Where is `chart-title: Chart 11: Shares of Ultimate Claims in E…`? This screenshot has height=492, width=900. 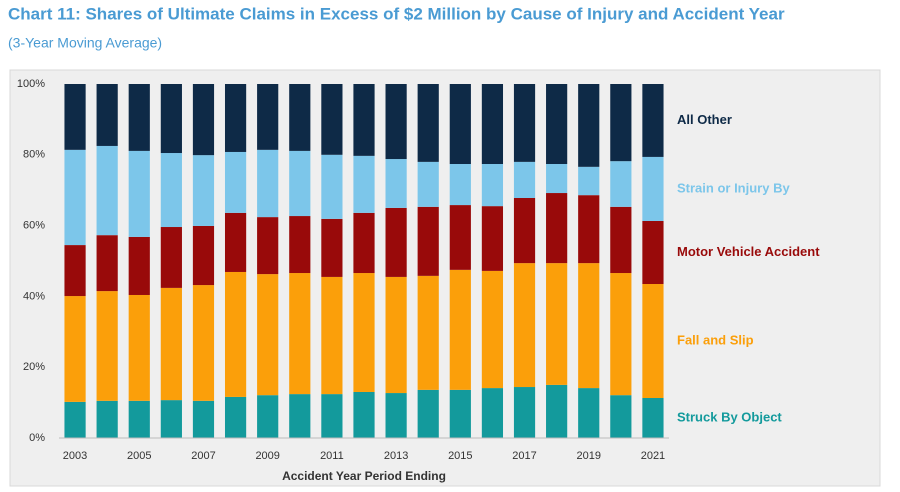 chart-title: Chart 11: Shares of Ultimate Claims in E… is located at coordinates (396, 13).